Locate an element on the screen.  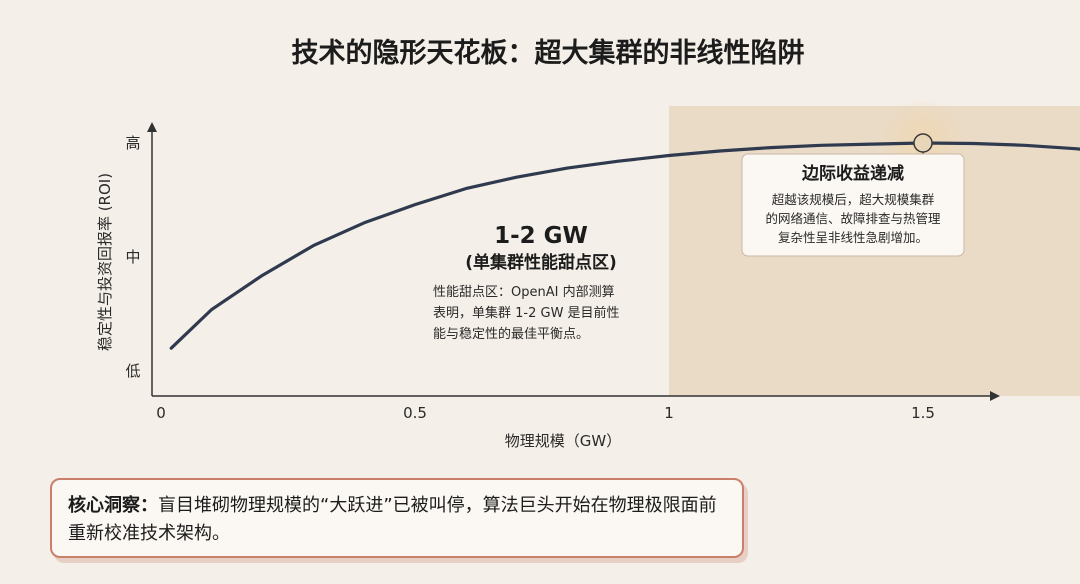
y-tick-label: 中 is located at coordinates (132, 257).